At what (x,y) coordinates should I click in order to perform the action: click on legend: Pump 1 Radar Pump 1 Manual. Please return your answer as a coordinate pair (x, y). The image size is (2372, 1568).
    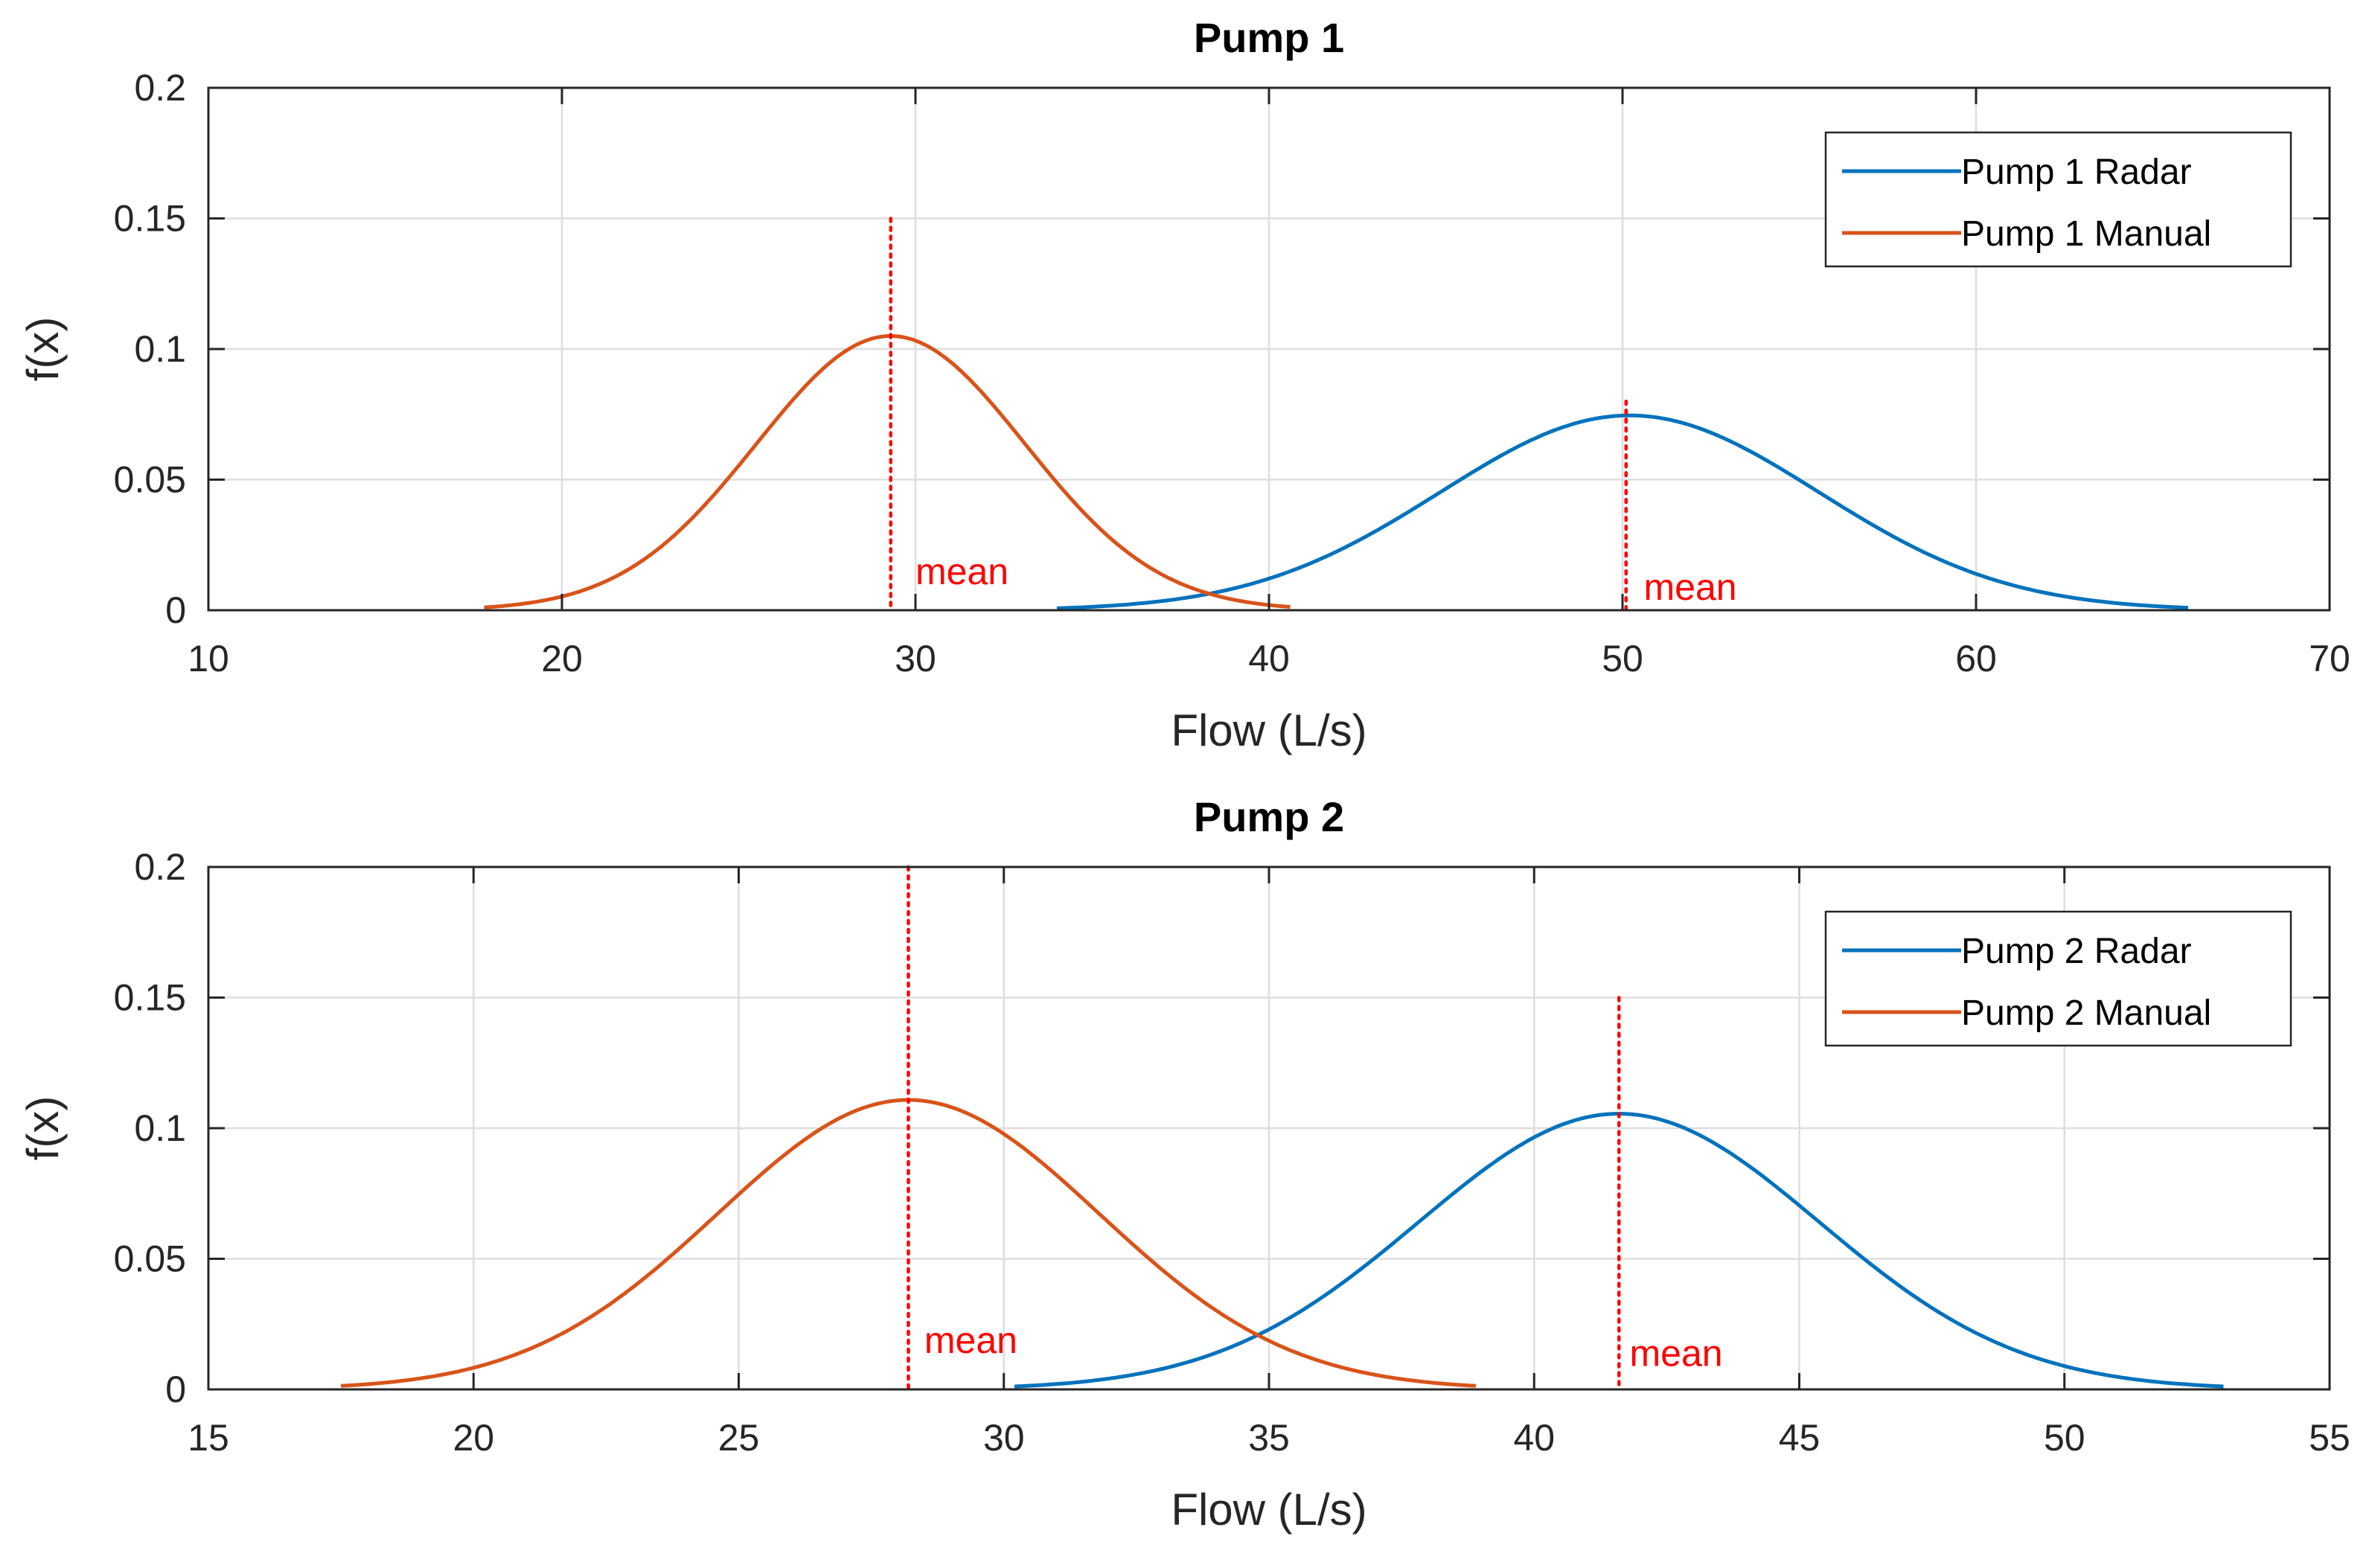
    Looking at the image, I should click on (2058, 199).